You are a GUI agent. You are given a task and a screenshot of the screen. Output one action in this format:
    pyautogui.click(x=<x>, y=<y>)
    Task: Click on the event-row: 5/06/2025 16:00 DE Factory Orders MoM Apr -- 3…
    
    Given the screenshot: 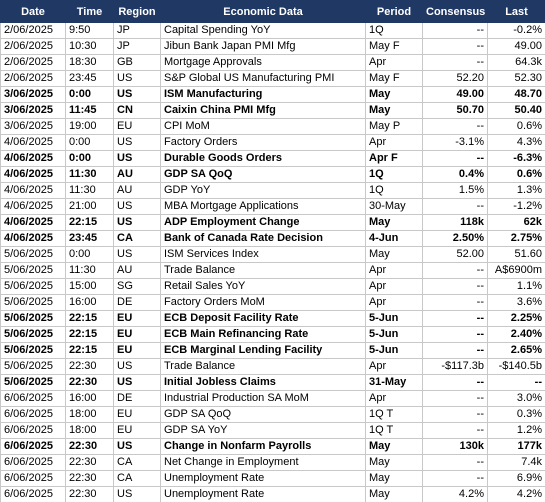 What is the action you would take?
    pyautogui.click(x=272, y=302)
    